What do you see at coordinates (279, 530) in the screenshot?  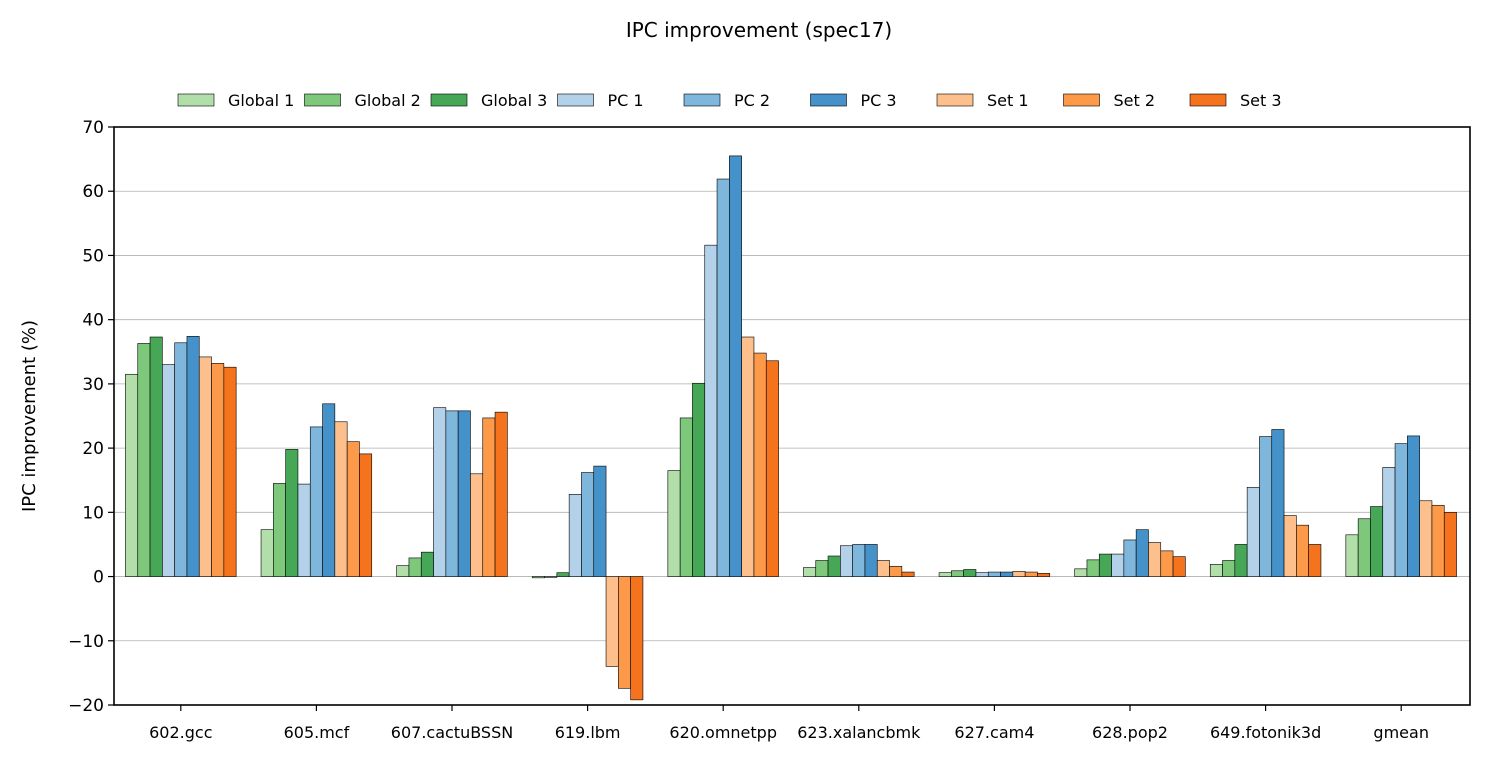 I see `bar-global-2-605-mcf` at bounding box center [279, 530].